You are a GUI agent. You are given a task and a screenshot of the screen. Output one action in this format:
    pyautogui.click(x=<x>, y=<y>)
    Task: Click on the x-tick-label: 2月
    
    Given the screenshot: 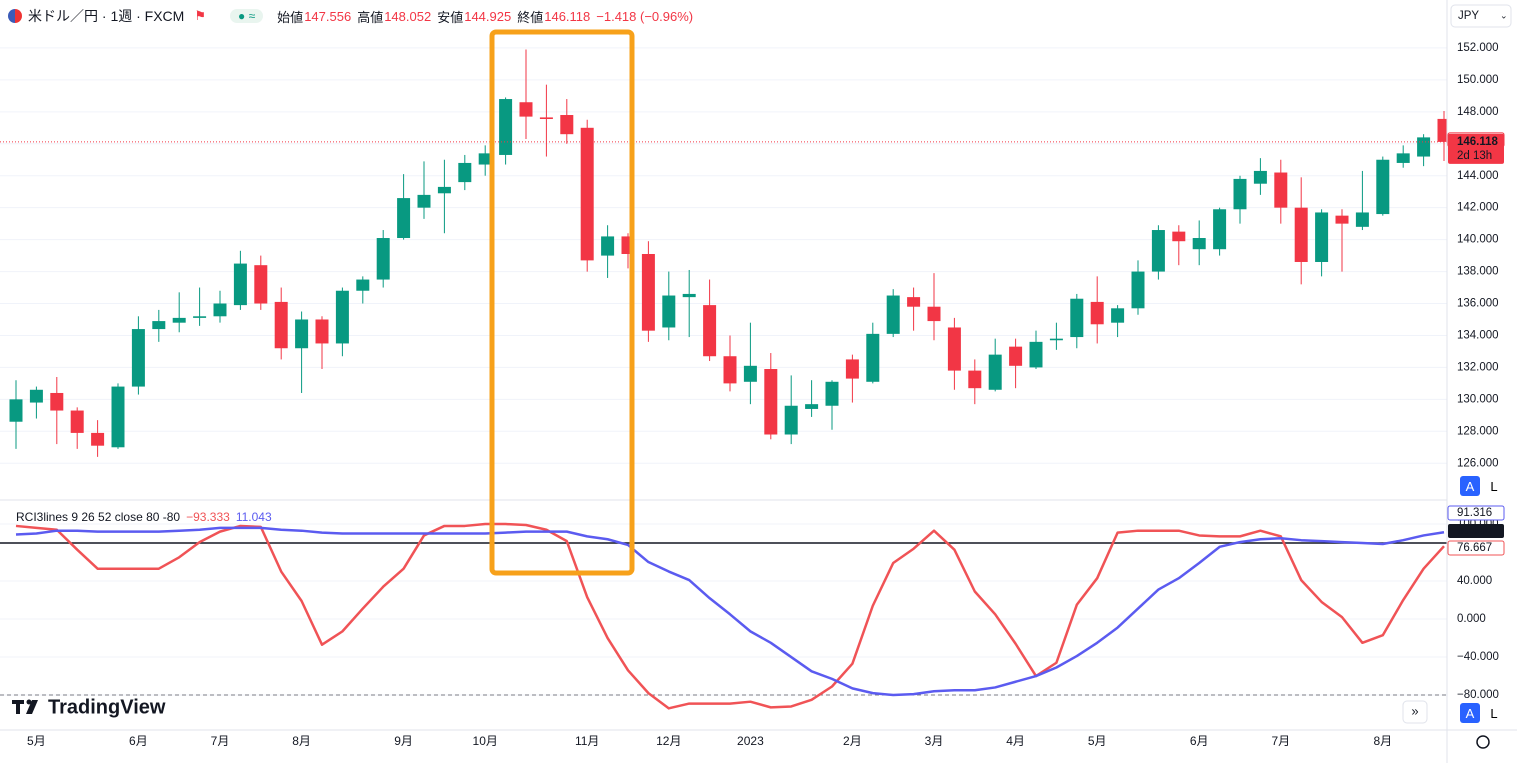 What is the action you would take?
    pyautogui.click(x=852, y=741)
    